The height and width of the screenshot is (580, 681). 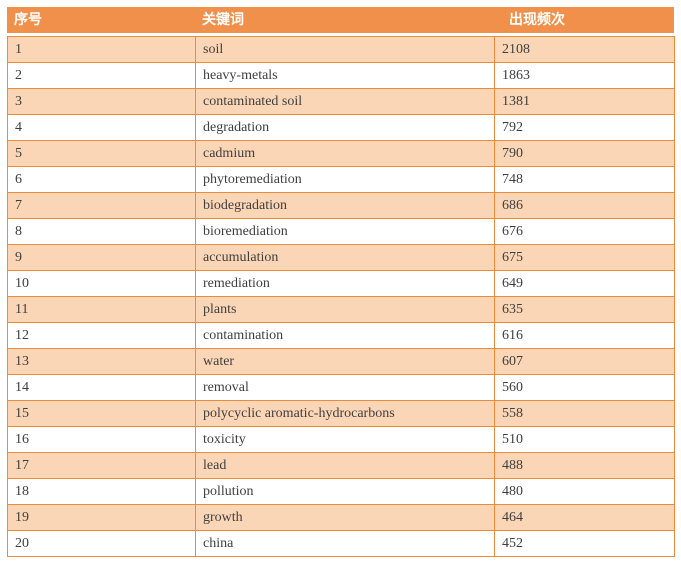 What do you see at coordinates (101, 127) in the screenshot?
I see `cell-index: 4` at bounding box center [101, 127].